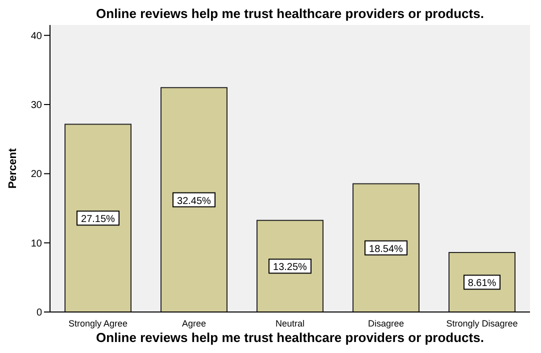  What do you see at coordinates (386, 323) in the screenshot?
I see `x-tick-label: Disagree` at bounding box center [386, 323].